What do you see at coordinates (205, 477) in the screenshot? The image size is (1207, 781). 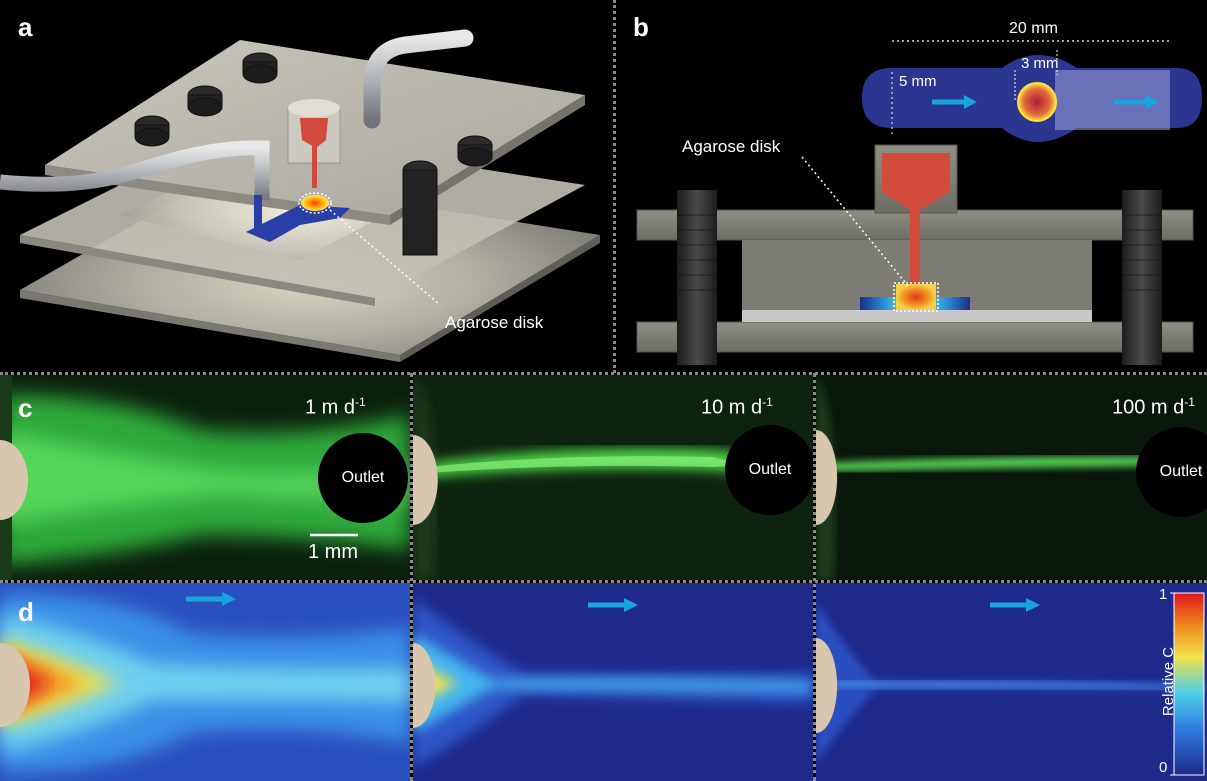 I see `panel-c-left: c 1 m d-1 Outlet 1 mm` at bounding box center [205, 477].